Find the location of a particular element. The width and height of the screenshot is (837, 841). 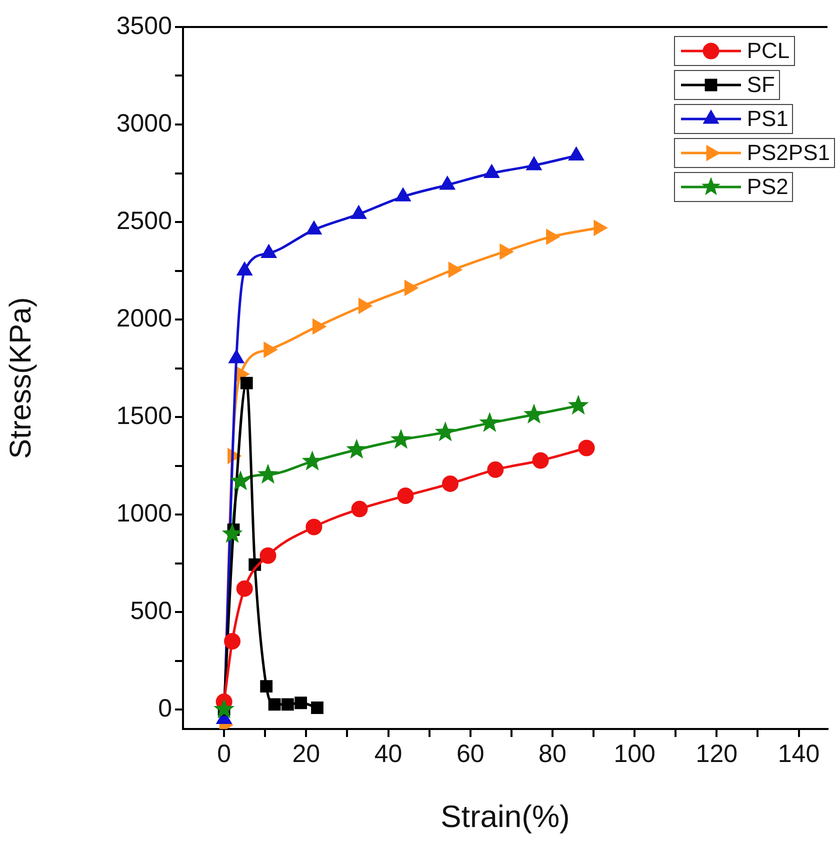

y-tick-label: 500 is located at coordinates (151, 610).